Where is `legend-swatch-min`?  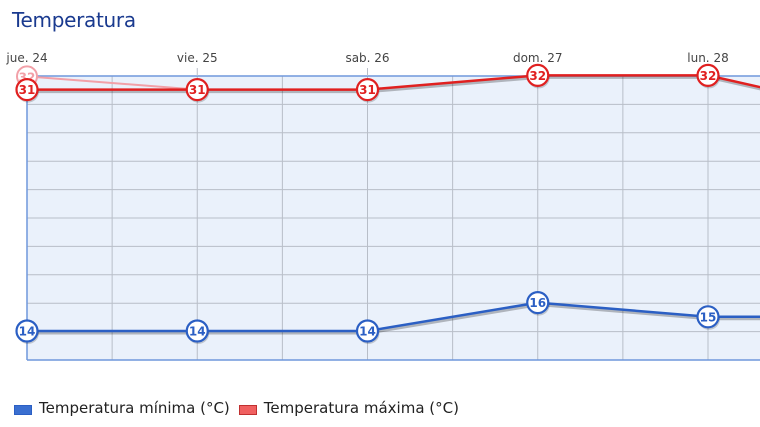
legend-swatch-min is located at coordinates (23, 409).